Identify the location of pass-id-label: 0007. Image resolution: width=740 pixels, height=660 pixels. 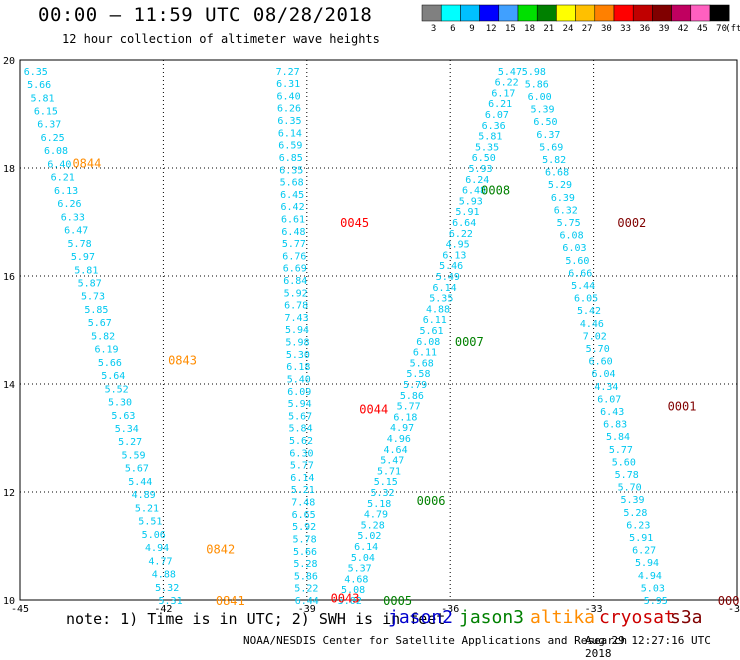
(469, 342).